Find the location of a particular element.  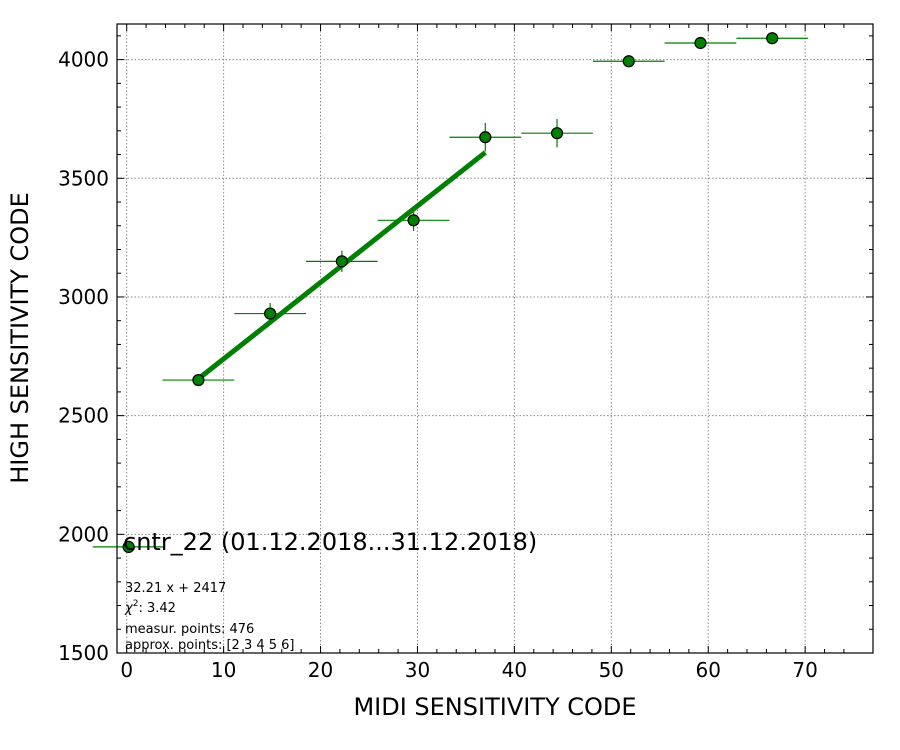

y-tick-label: 2000 is located at coordinates (83, 534).